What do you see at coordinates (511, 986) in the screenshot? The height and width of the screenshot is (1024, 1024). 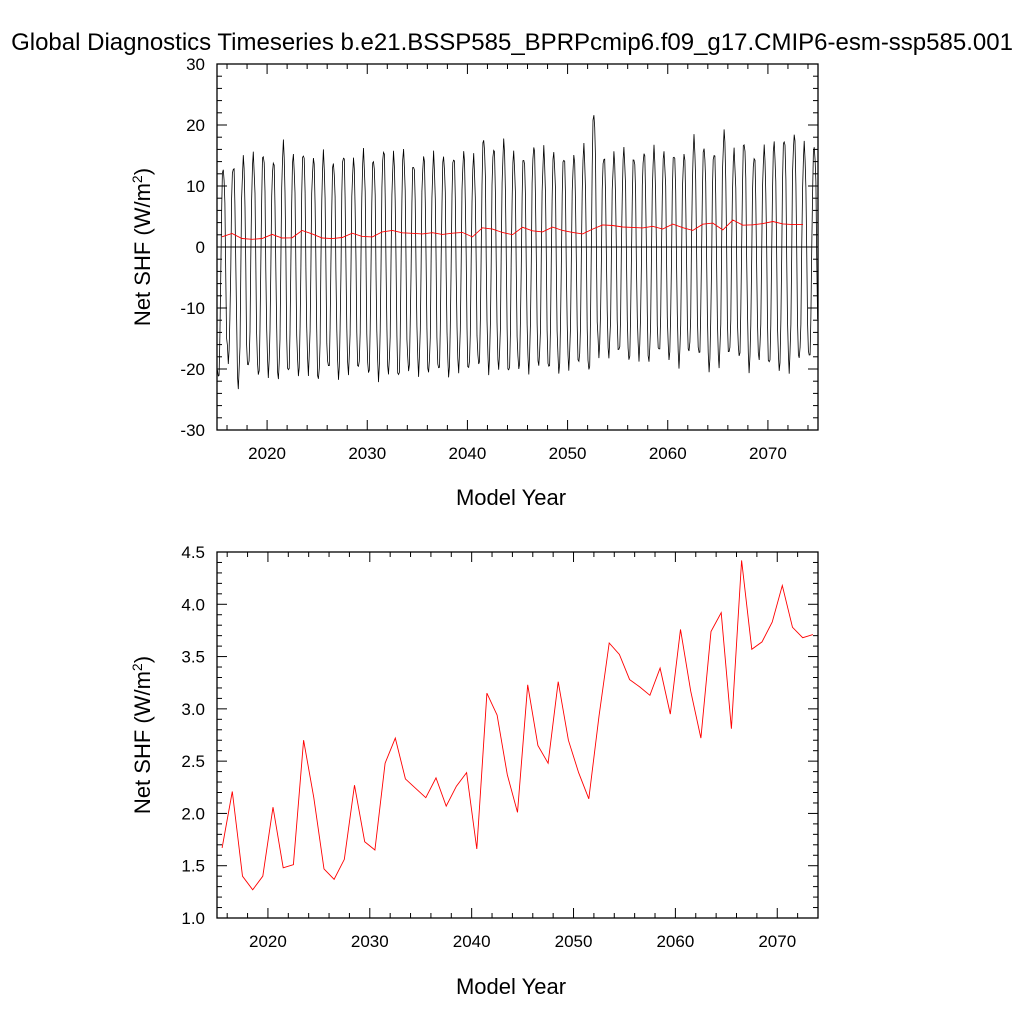 I see `bottom-x-axis-label: Model Year` at bounding box center [511, 986].